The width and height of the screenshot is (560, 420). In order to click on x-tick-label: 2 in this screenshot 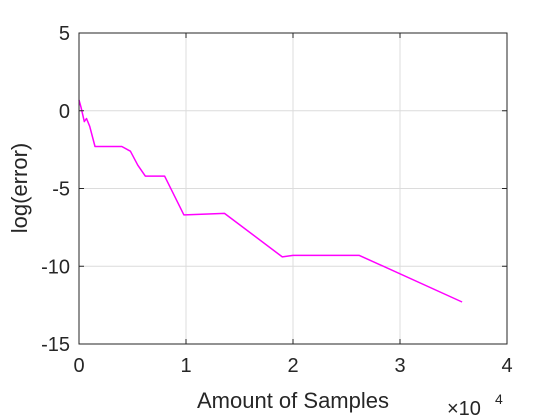, I will do `click(292, 366)`.